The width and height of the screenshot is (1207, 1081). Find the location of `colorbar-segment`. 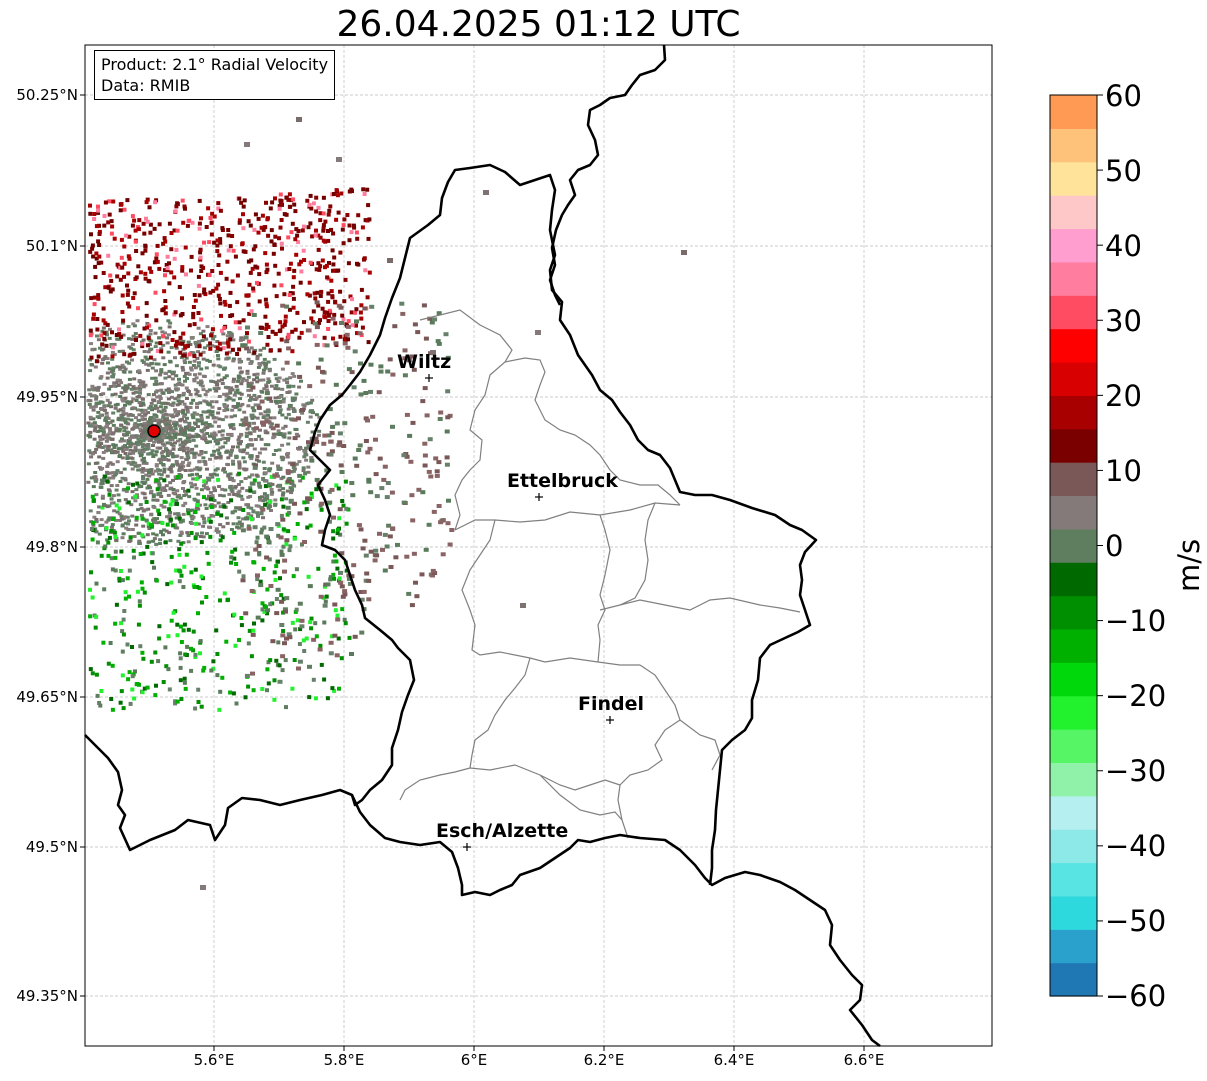

colorbar-segment is located at coordinates (1073, 512).